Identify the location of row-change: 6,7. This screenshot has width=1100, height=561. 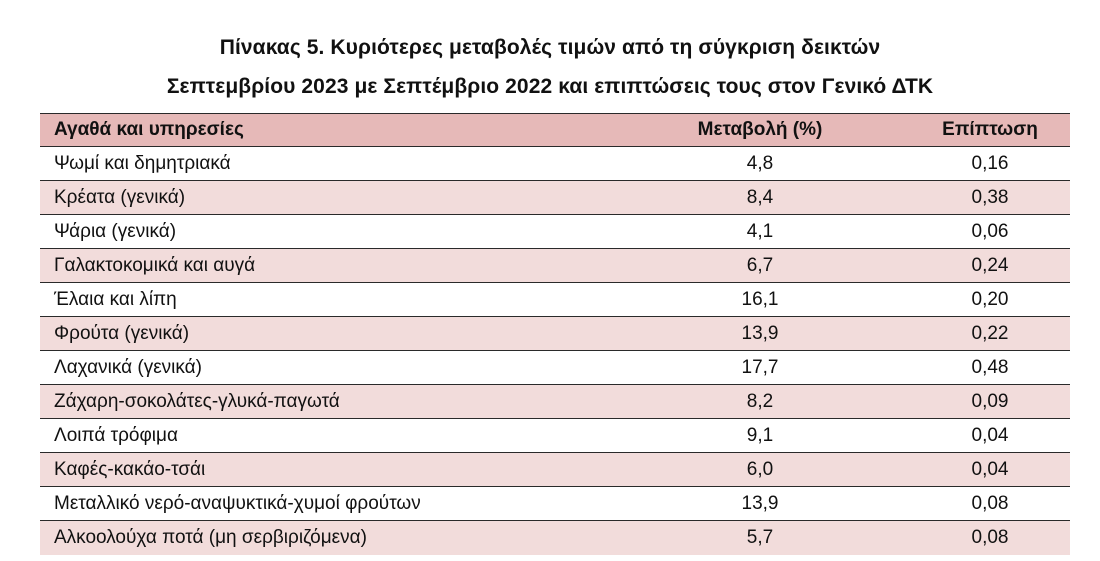
(760, 265).